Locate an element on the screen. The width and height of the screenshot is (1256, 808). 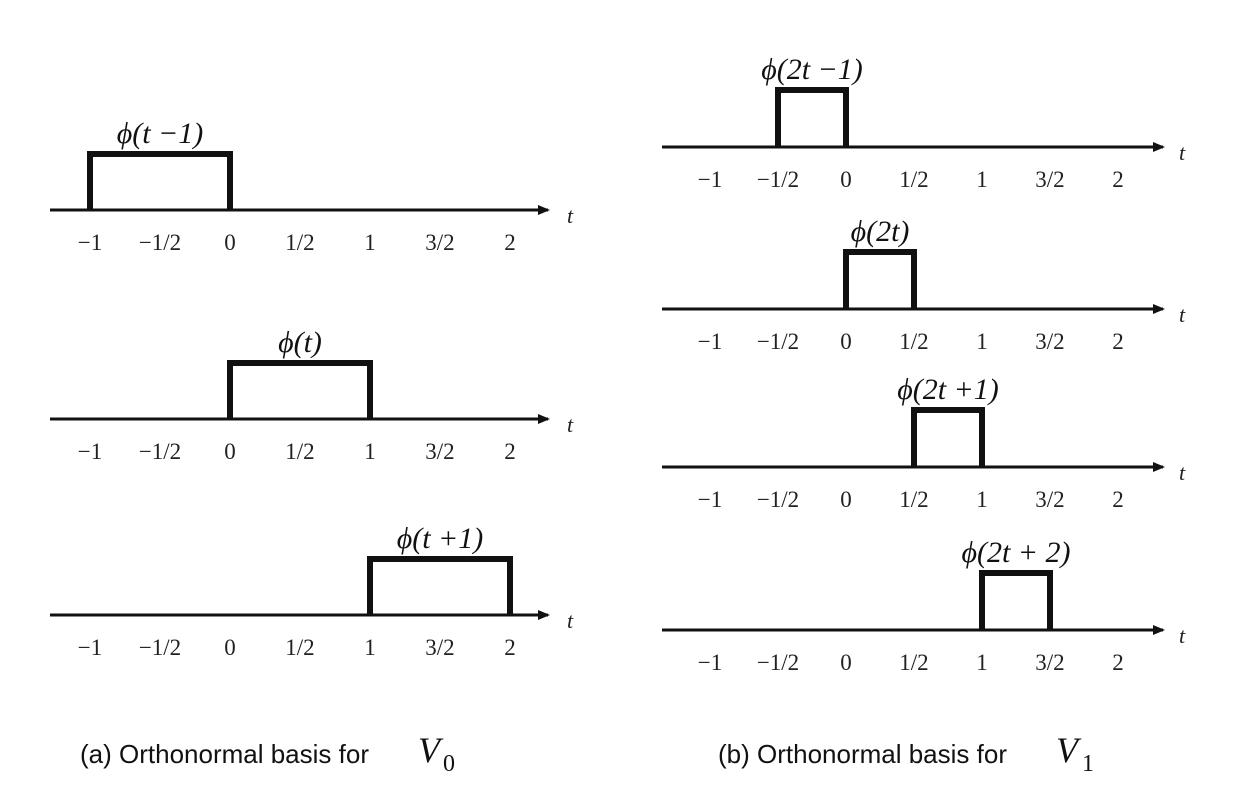
caption-b: (b) Orthonormal basis for V 1 is located at coordinates (906, 753).